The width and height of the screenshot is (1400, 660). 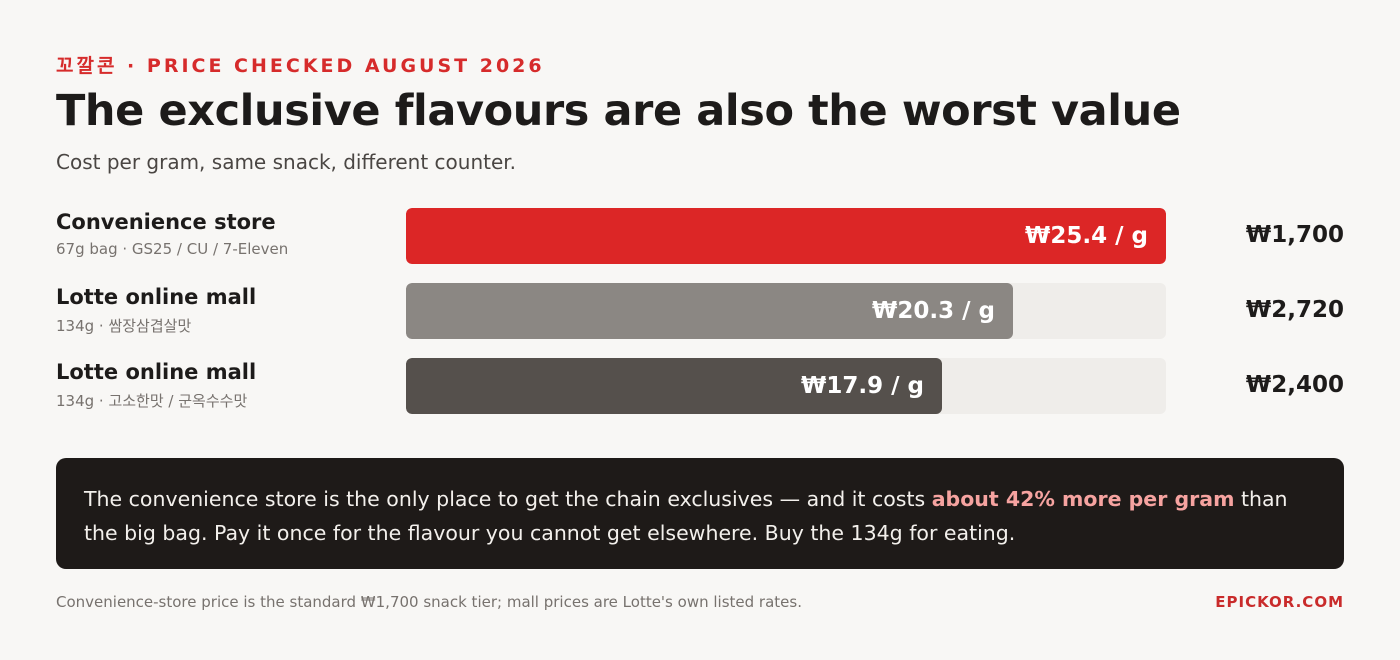 I want to click on bar-track: ₩20.3 / g, so click(x=786, y=311).